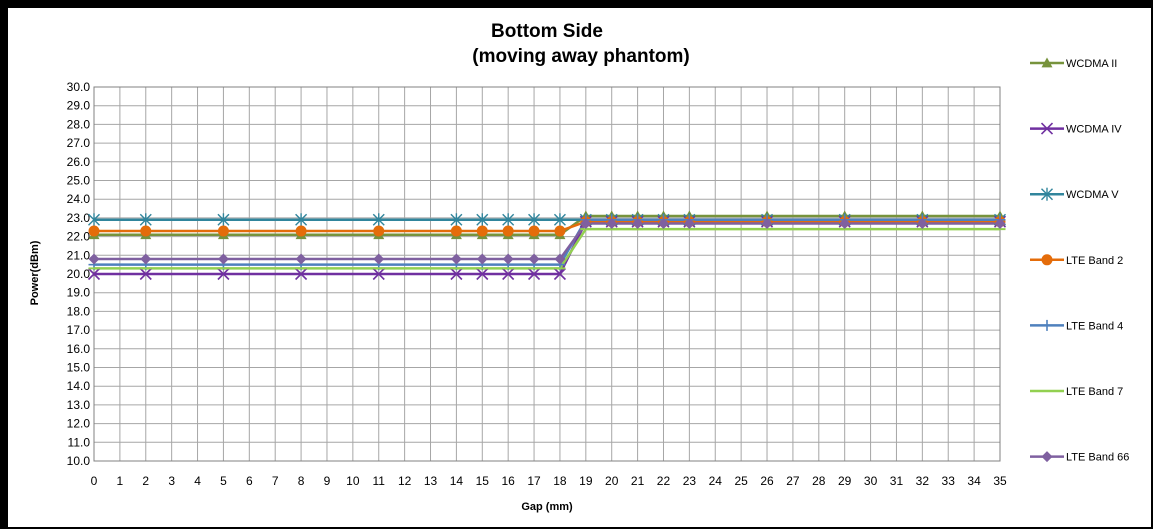 The image size is (1153, 529). I want to click on x-tick-label: 31, so click(897, 481).